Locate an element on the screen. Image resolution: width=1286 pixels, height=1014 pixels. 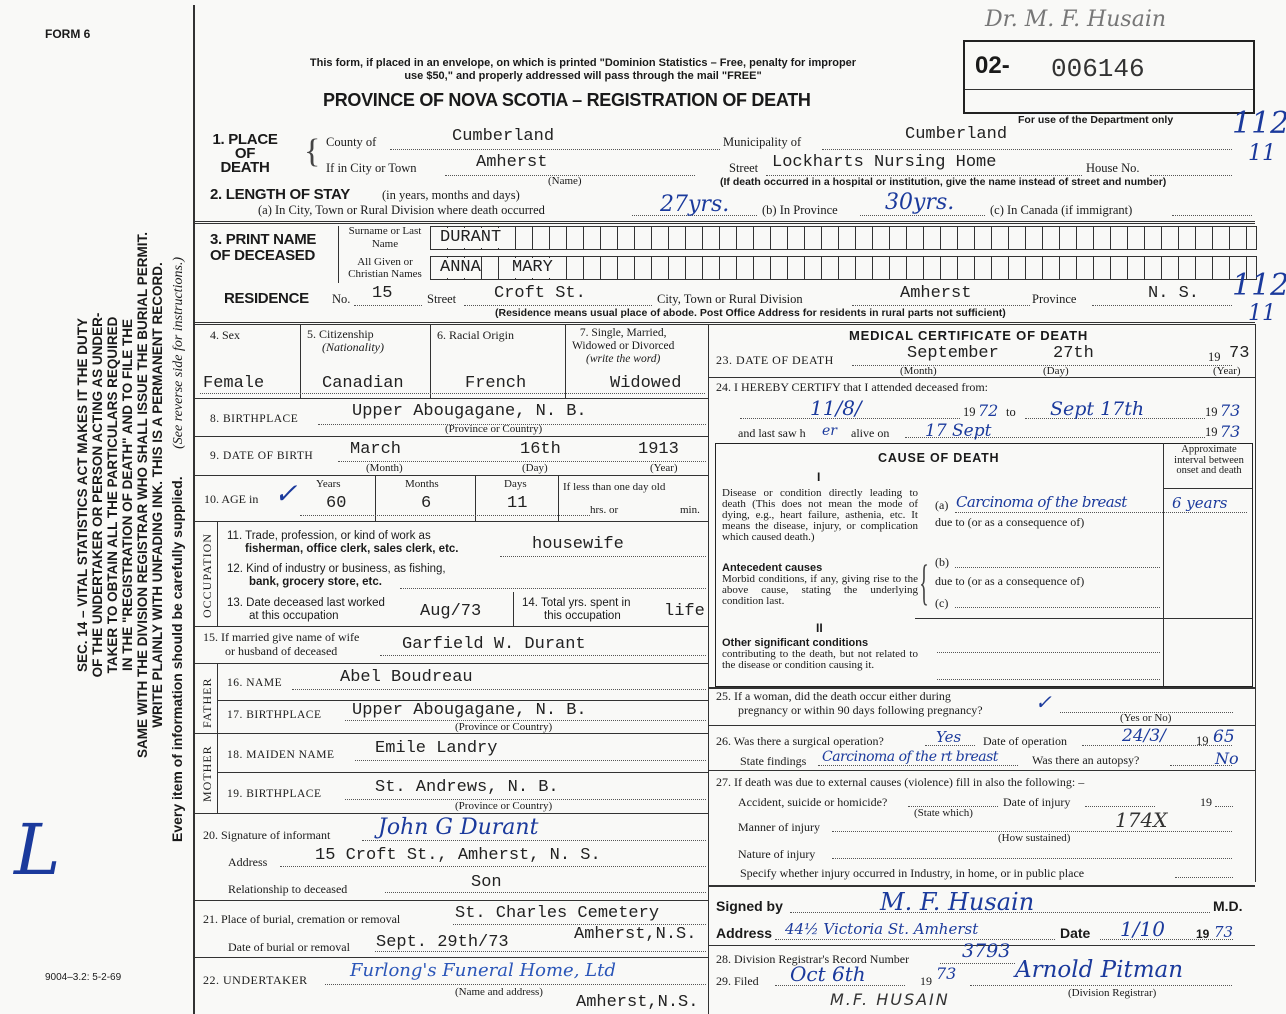
cause-a-interval: 6 years is located at coordinates (1200, 503).